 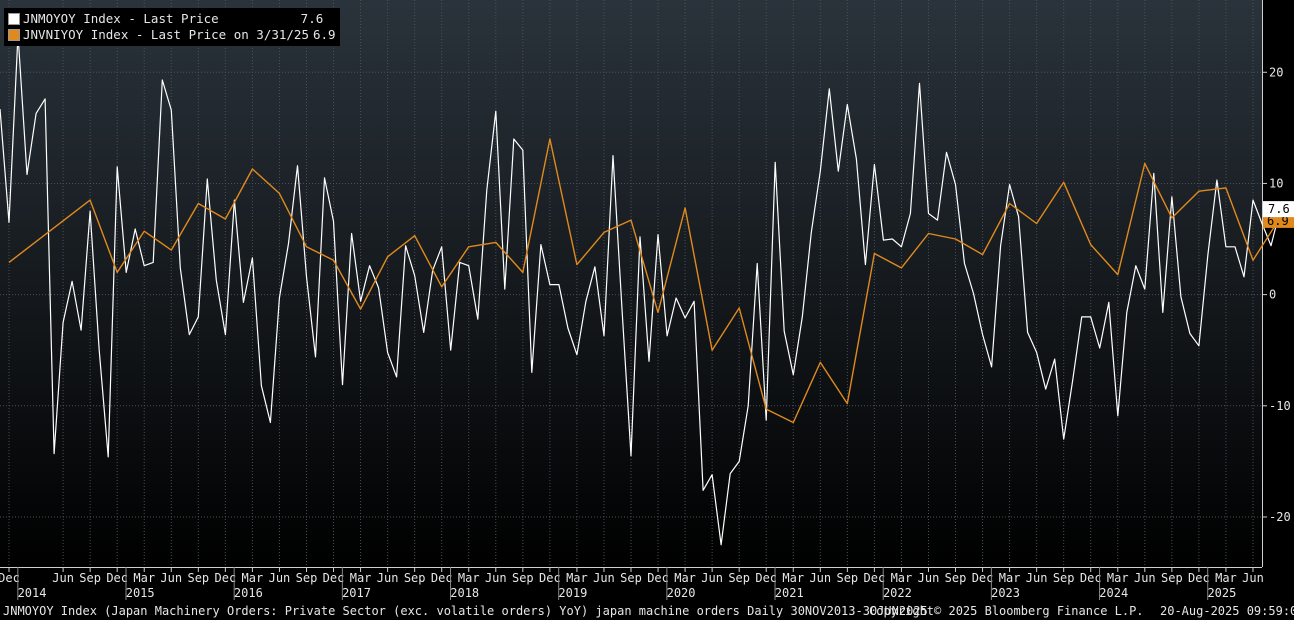 I want to click on legend-item-series1: JNMOYOY Index - Last Price 7.6, so click(x=172, y=19).